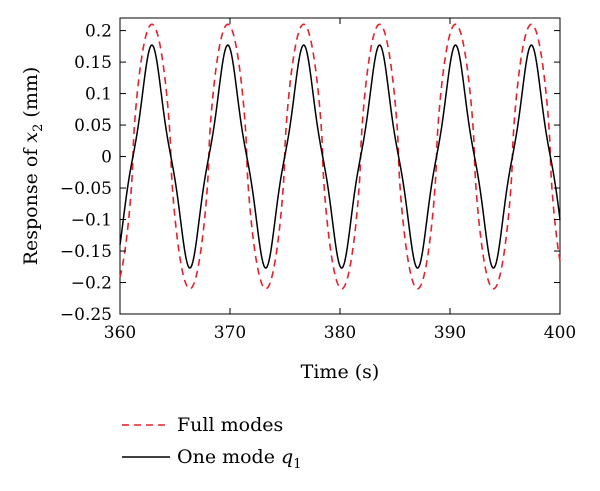  I want to click on y-tick-label: 0.1, so click(98, 95).